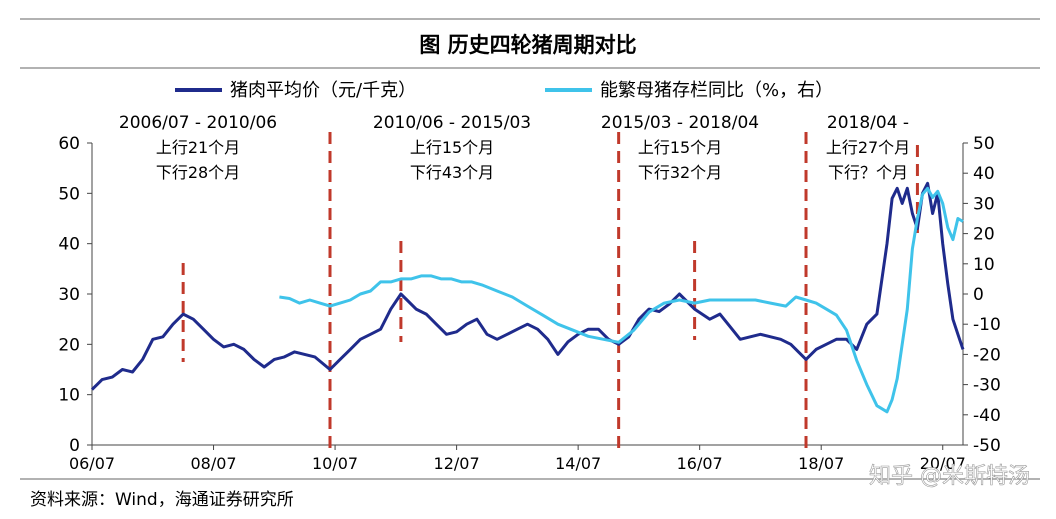 Image resolution: width=1056 pixels, height=519 pixels. Describe the element at coordinates (984, 235) in the screenshot. I see `y-right-tick-label: 20` at that location.